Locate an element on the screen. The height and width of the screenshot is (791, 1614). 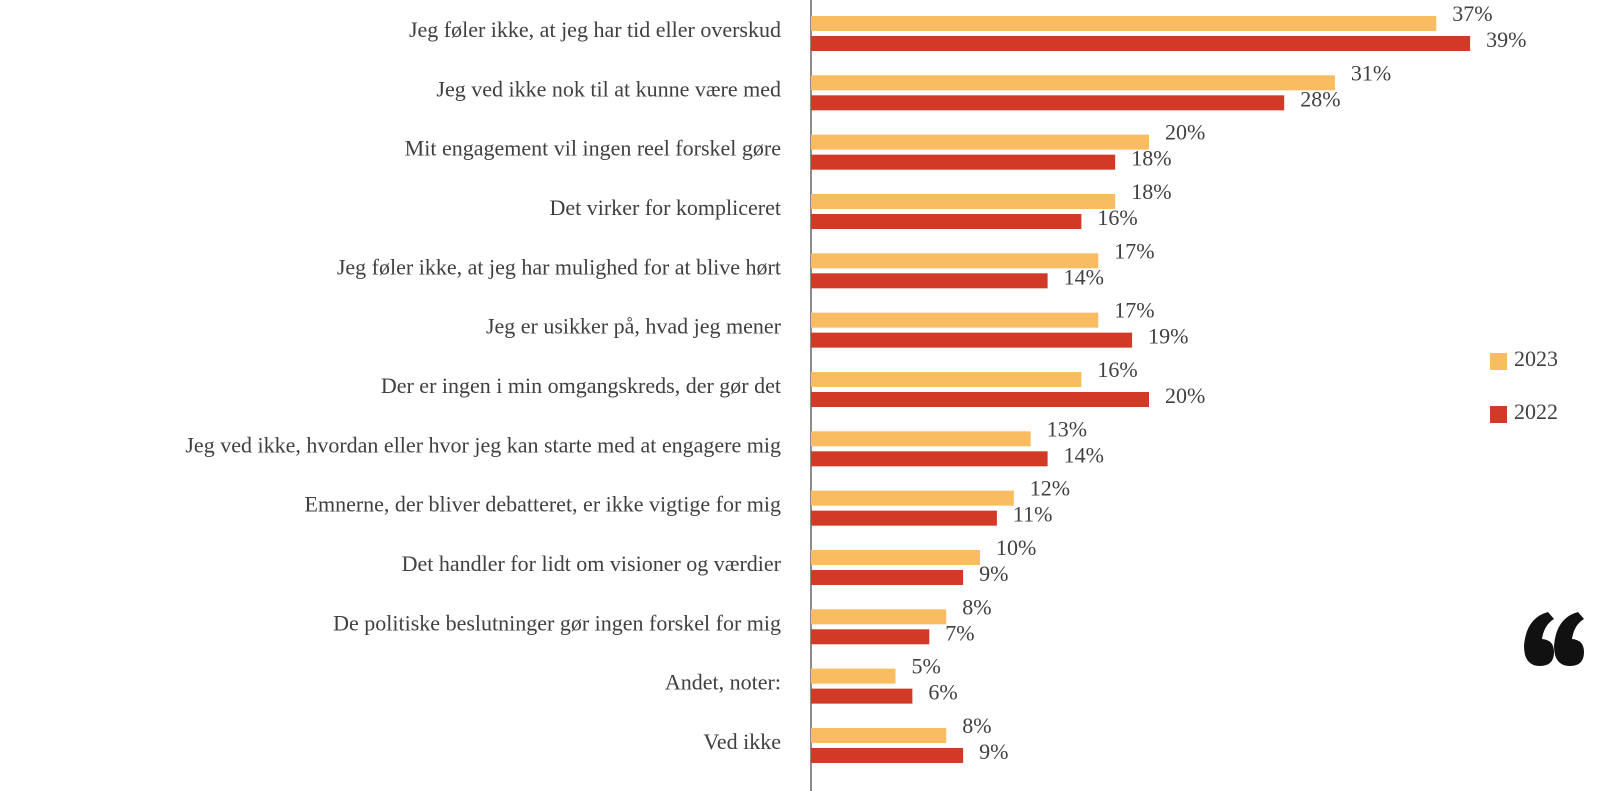
value-label: 12% is located at coordinates (1050, 488).